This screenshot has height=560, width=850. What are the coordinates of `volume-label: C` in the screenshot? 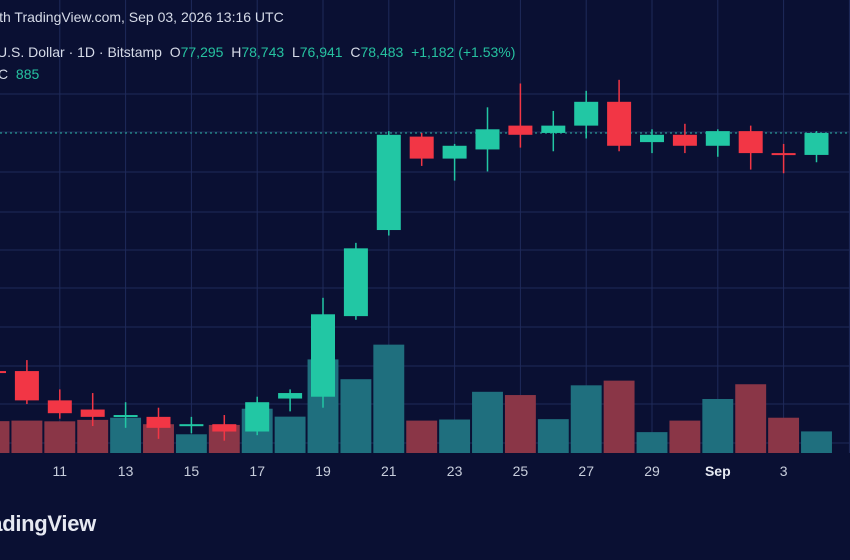 It's located at (4, 74).